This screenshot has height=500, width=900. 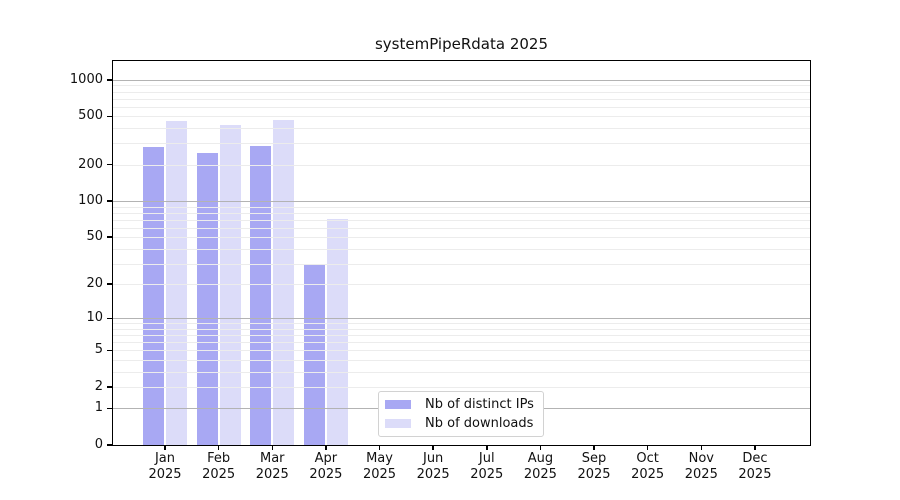 I want to click on x-tick-month: May, so click(x=379, y=458).